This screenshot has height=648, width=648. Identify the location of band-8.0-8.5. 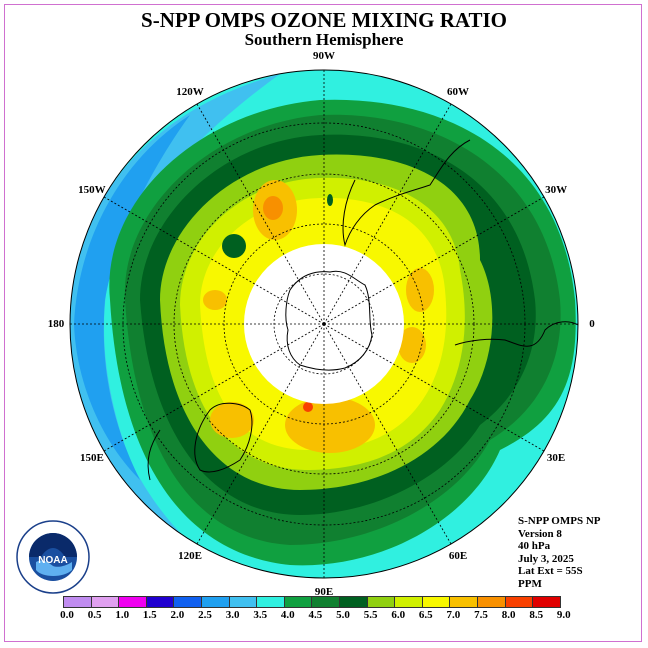
(308, 407).